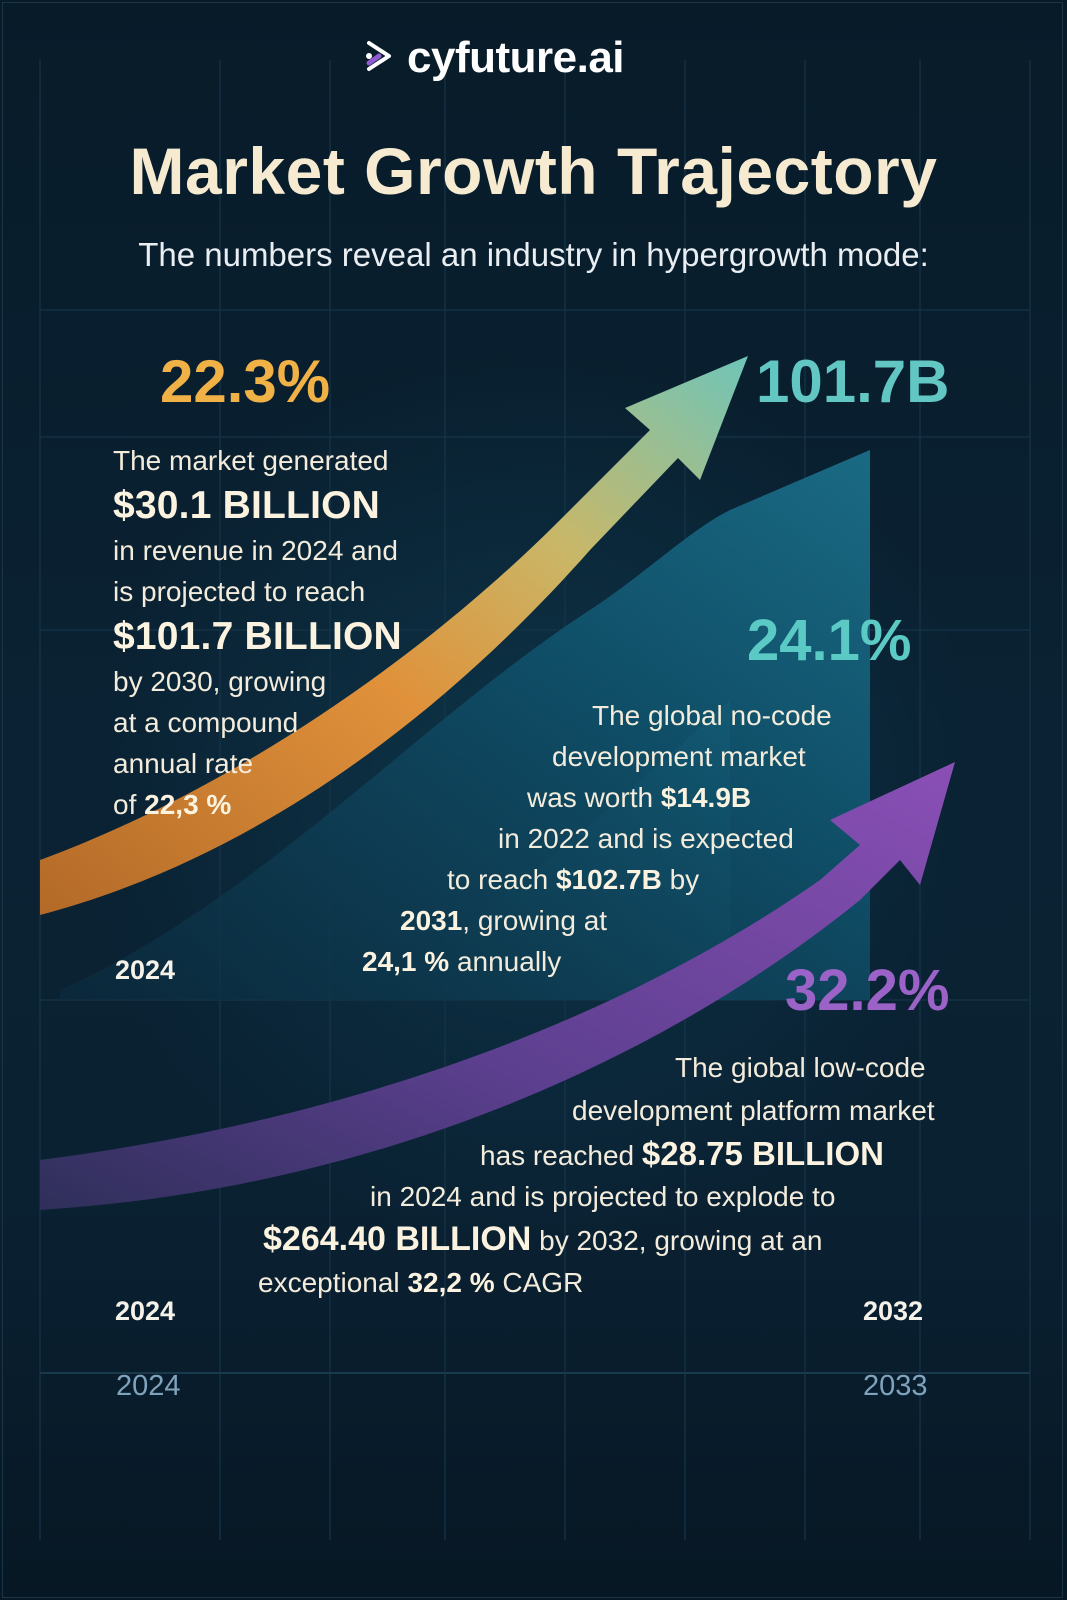  I want to click on text-fragment: has reached, so click(561, 1155).